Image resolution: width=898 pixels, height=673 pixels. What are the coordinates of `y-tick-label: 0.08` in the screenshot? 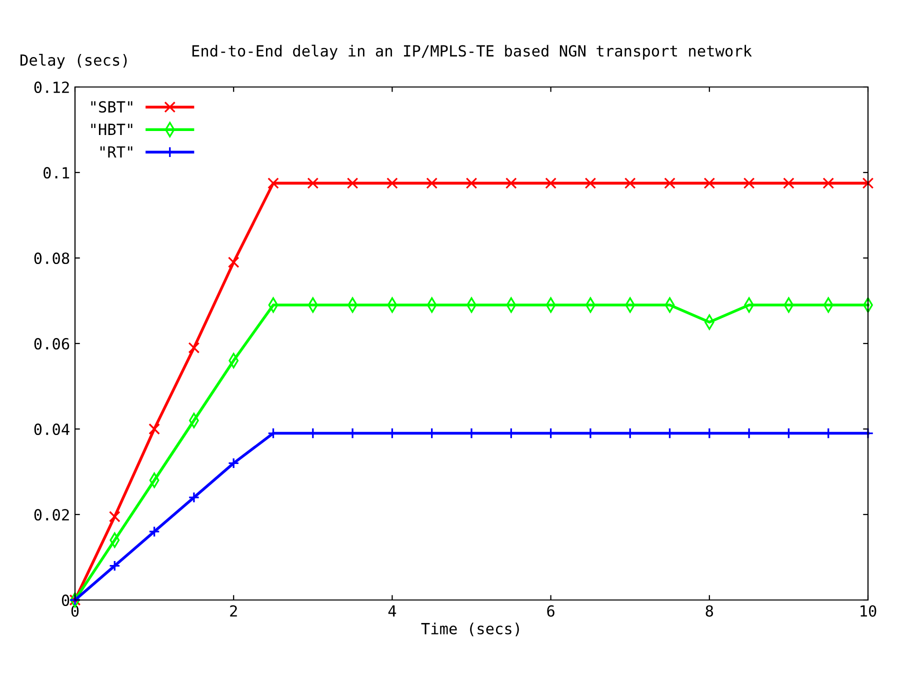 It's located at (52, 258).